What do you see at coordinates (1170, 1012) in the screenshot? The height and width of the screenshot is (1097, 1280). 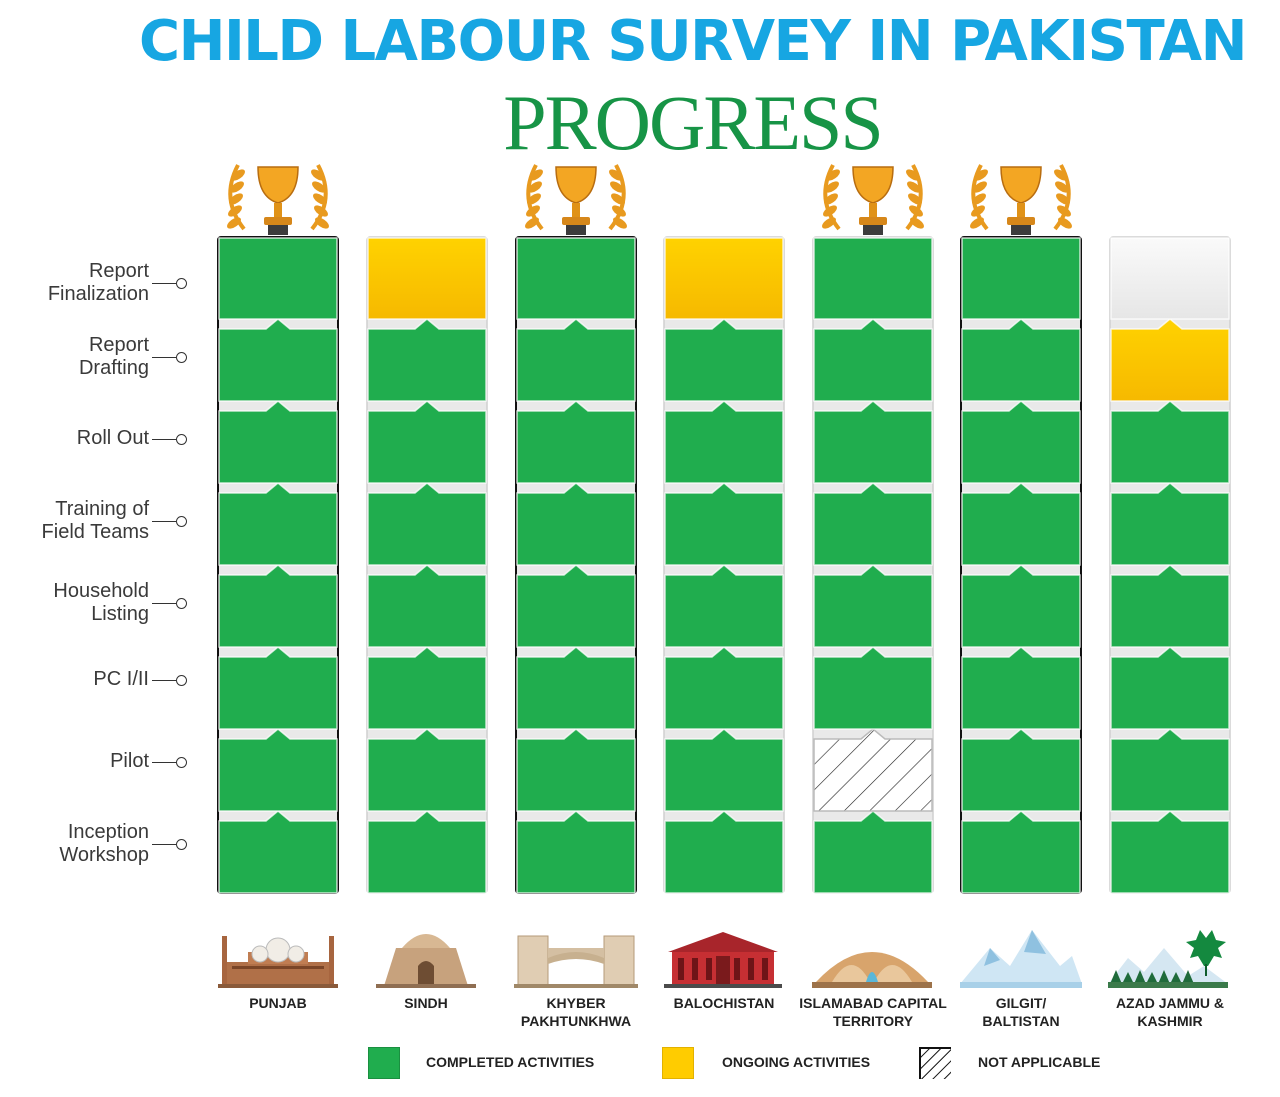 I see `region-label-ajk: AZAD JAMMU & KASHMIR` at bounding box center [1170, 1012].